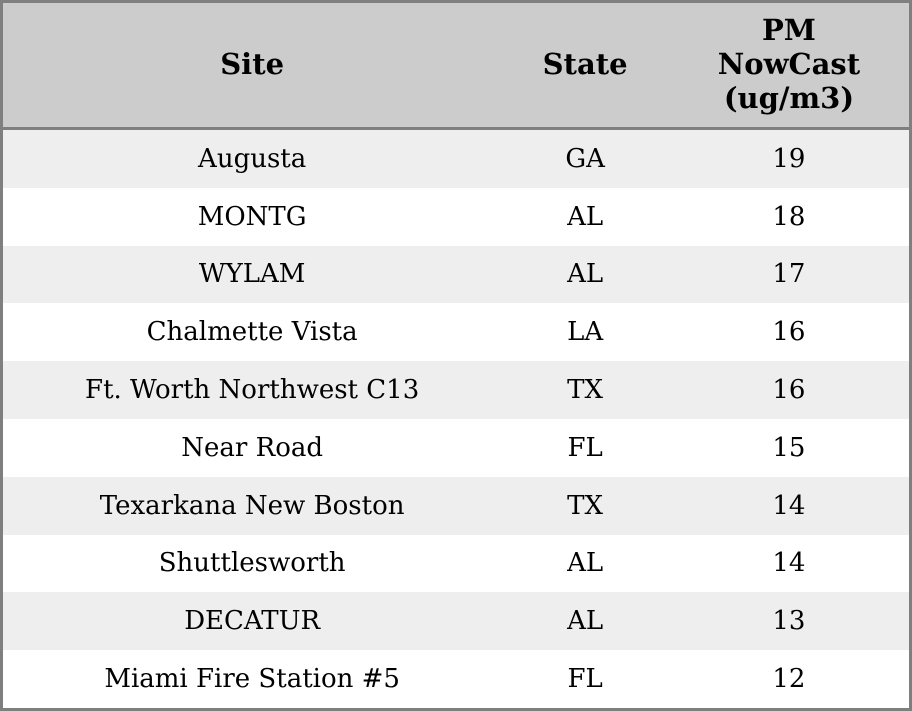 This screenshot has width=912, height=711. I want to click on table-cell-site: DECATUR, so click(252, 621).